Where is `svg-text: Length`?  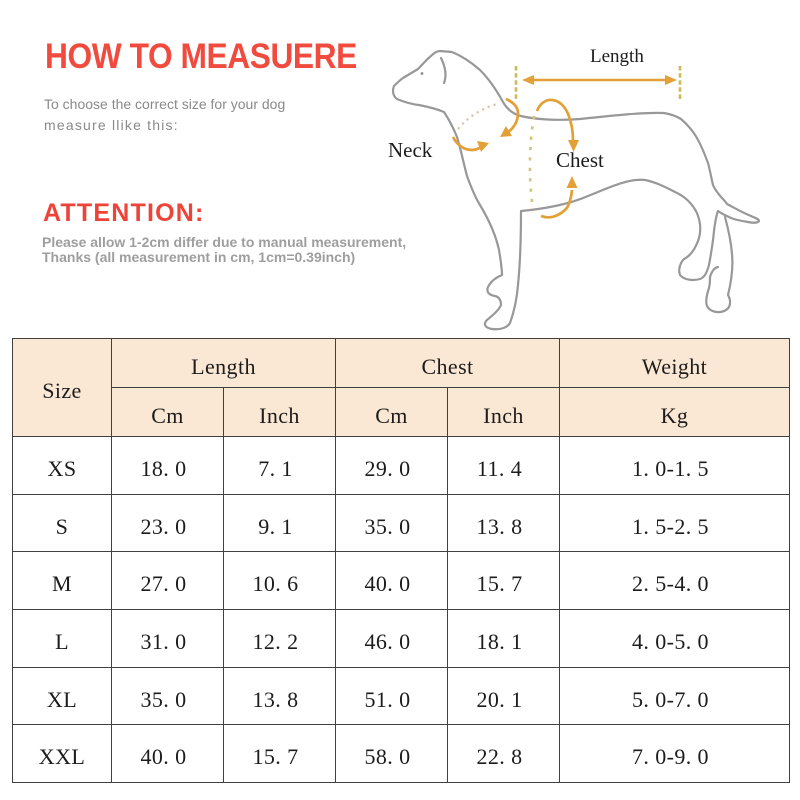 svg-text: Length is located at coordinates (617, 56).